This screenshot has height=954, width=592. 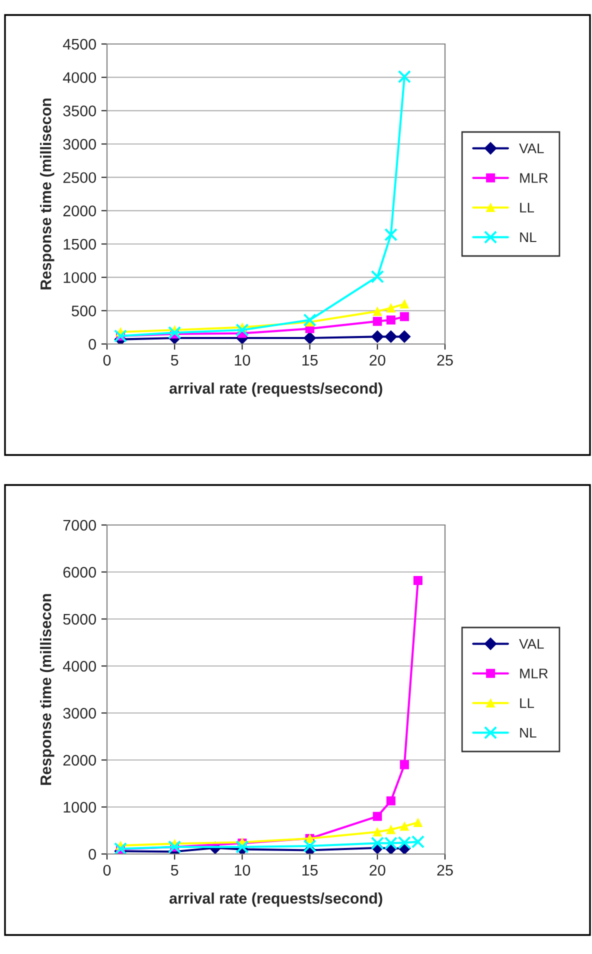 I want to click on y-tick-label: 500, so click(x=84, y=311).